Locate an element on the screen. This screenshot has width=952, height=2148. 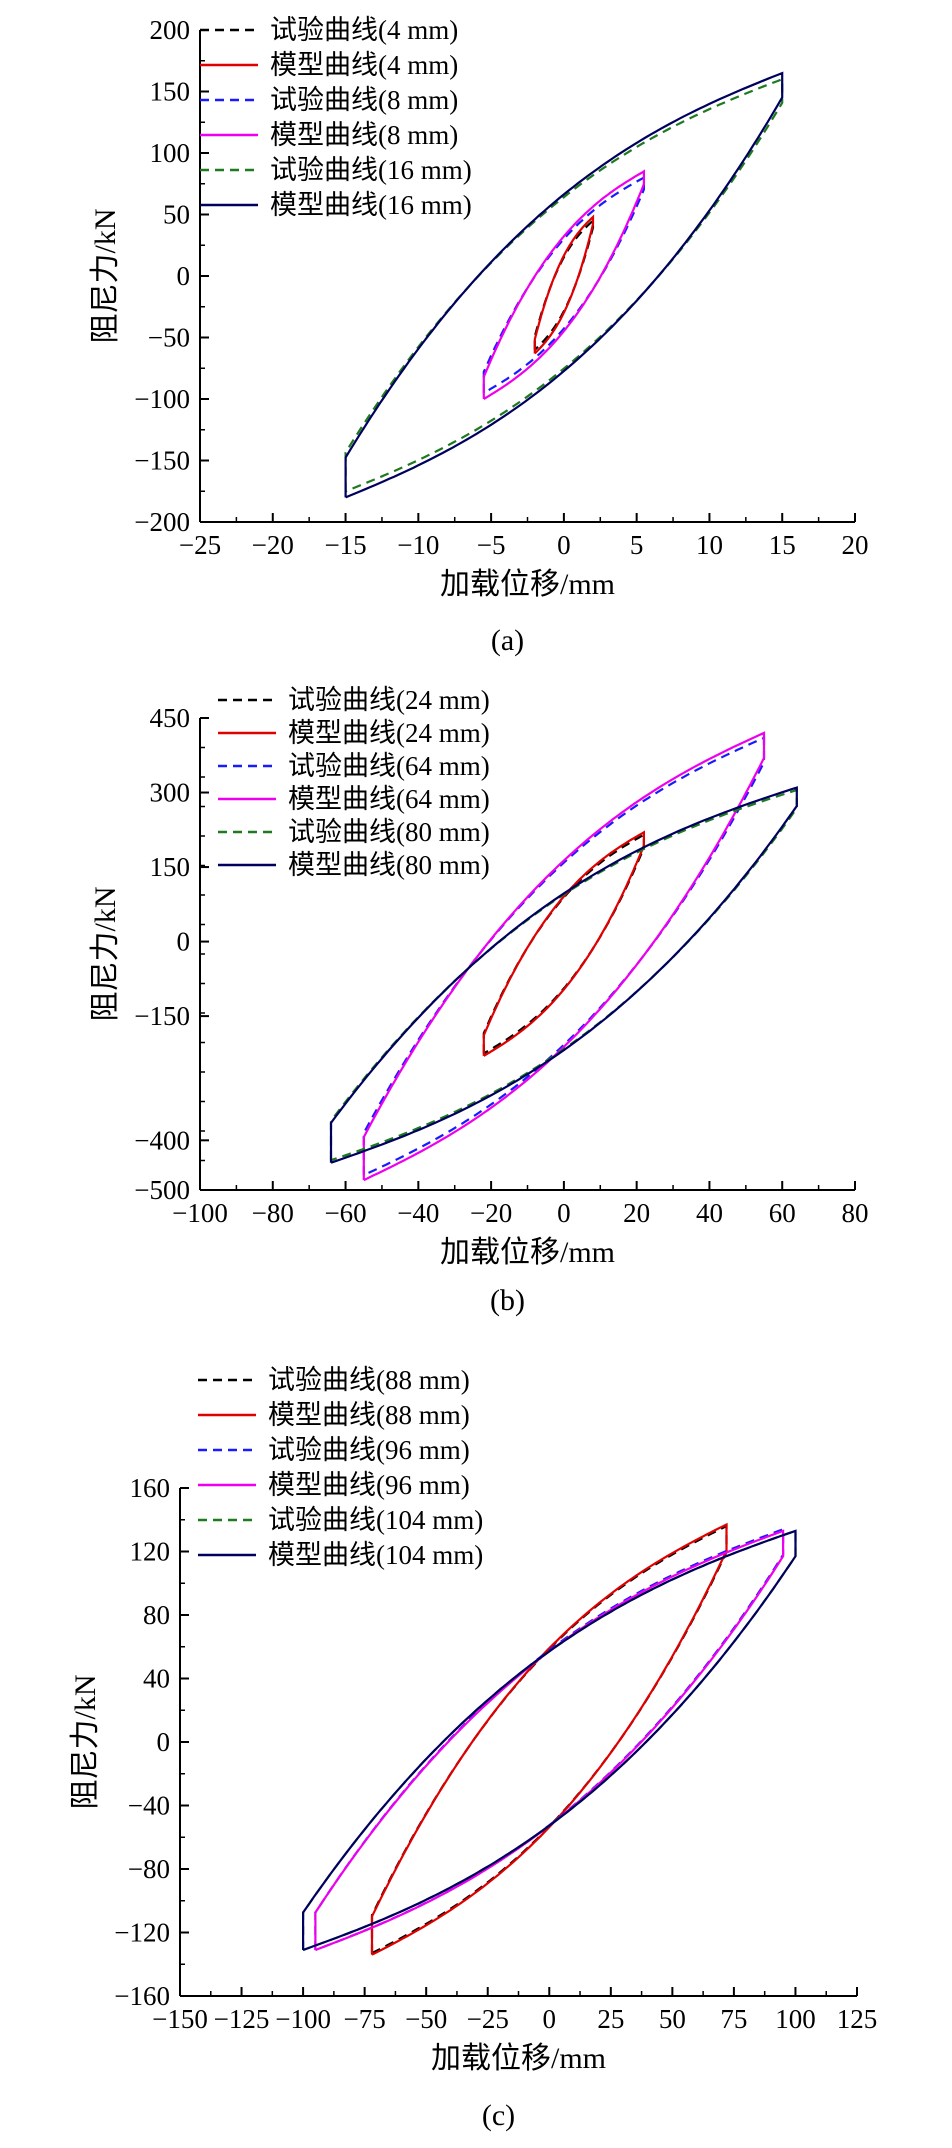
figure-caption: (a) is located at coordinates (507, 640).